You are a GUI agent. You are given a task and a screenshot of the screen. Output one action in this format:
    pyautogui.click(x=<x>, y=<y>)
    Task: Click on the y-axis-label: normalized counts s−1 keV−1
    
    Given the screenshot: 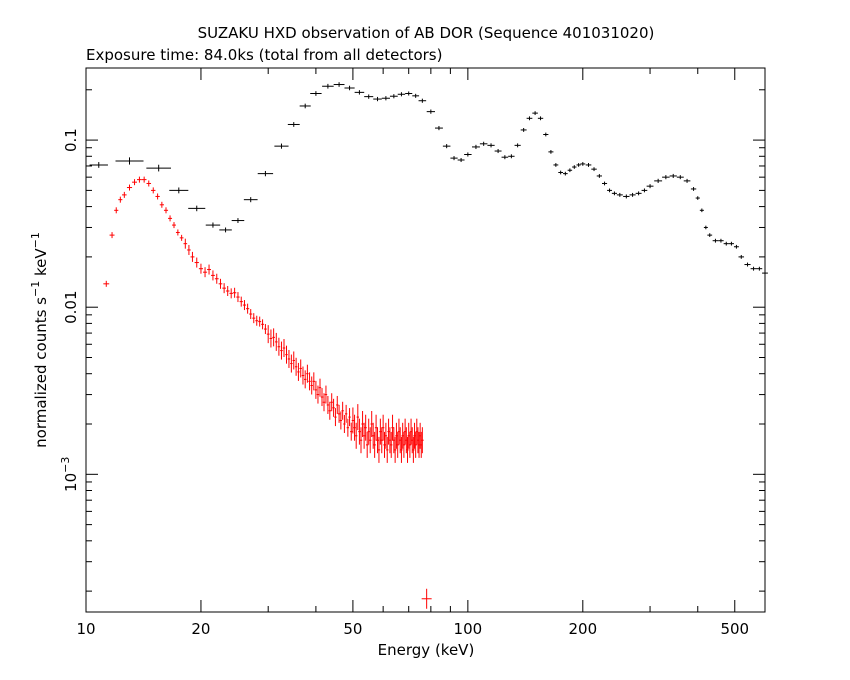 What is the action you would take?
    pyautogui.click(x=39, y=340)
    